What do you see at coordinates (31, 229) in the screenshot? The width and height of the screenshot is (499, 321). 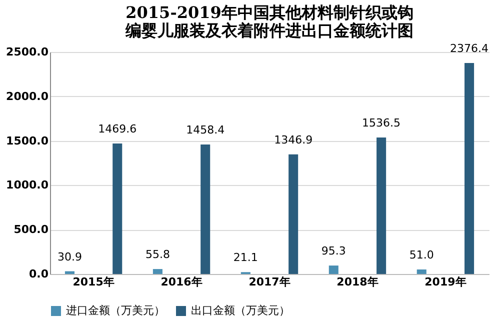 I see `y-tick-label: 500.0` at bounding box center [31, 229].